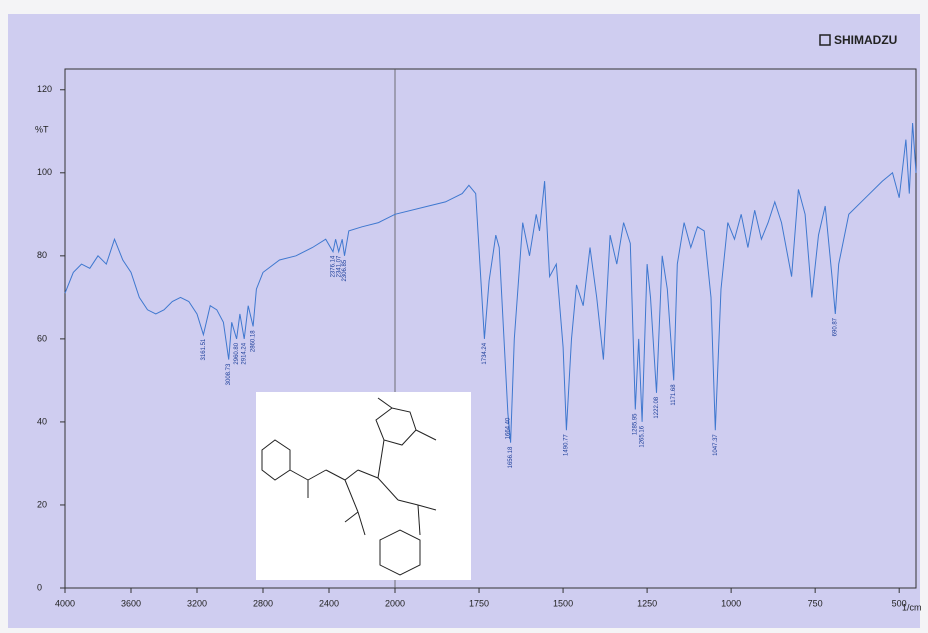  Describe the element at coordinates (657, 407) in the screenshot. I see `peak-label: 1222.08` at that location.